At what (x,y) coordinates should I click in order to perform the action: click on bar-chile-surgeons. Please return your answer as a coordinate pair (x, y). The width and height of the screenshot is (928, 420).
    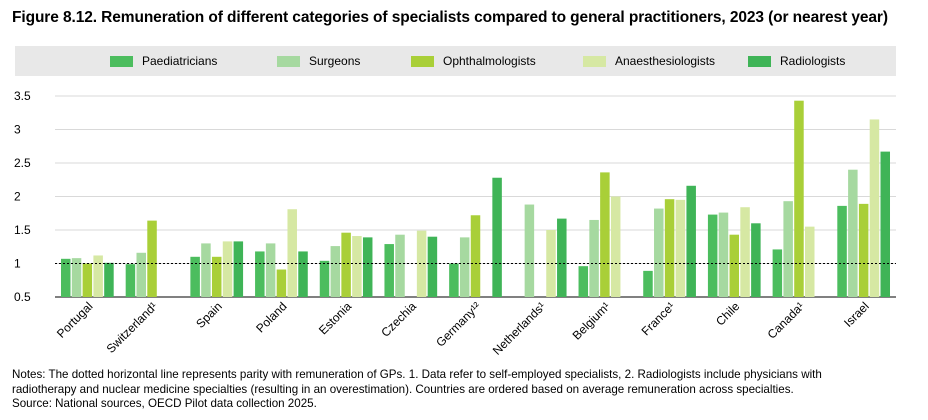
    Looking at the image, I should click on (723, 254).